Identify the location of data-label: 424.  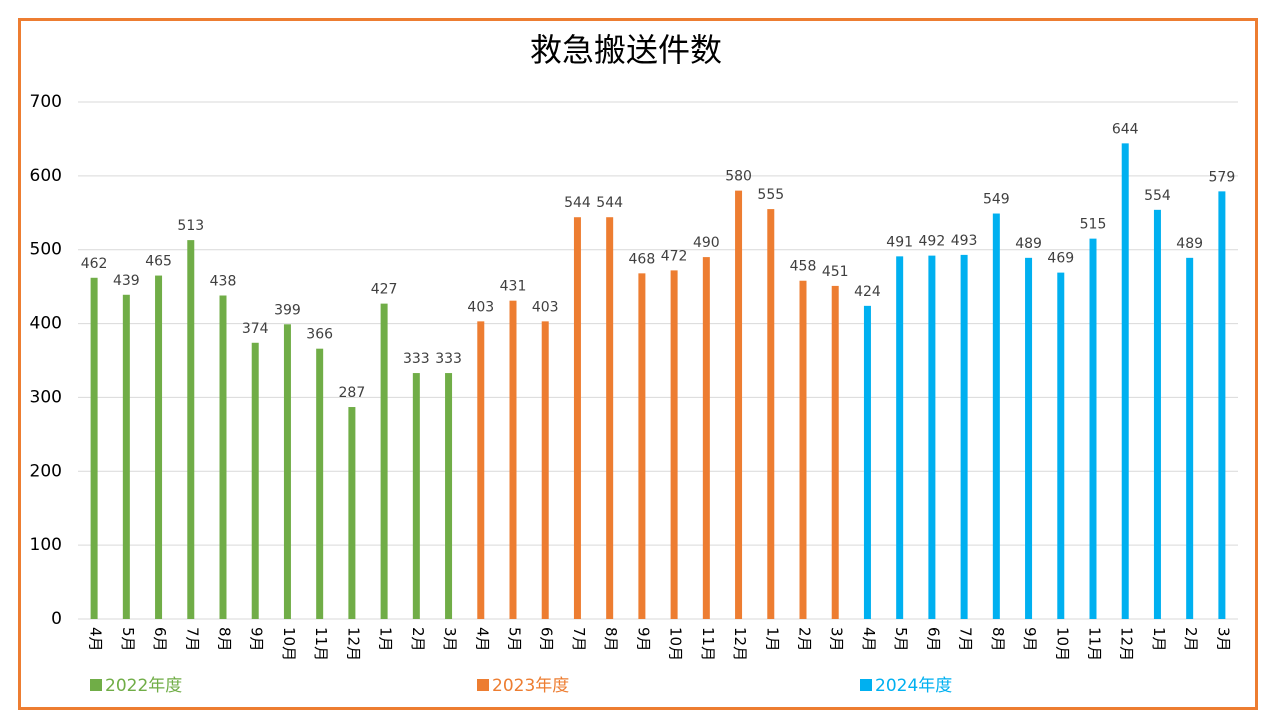
(867, 292).